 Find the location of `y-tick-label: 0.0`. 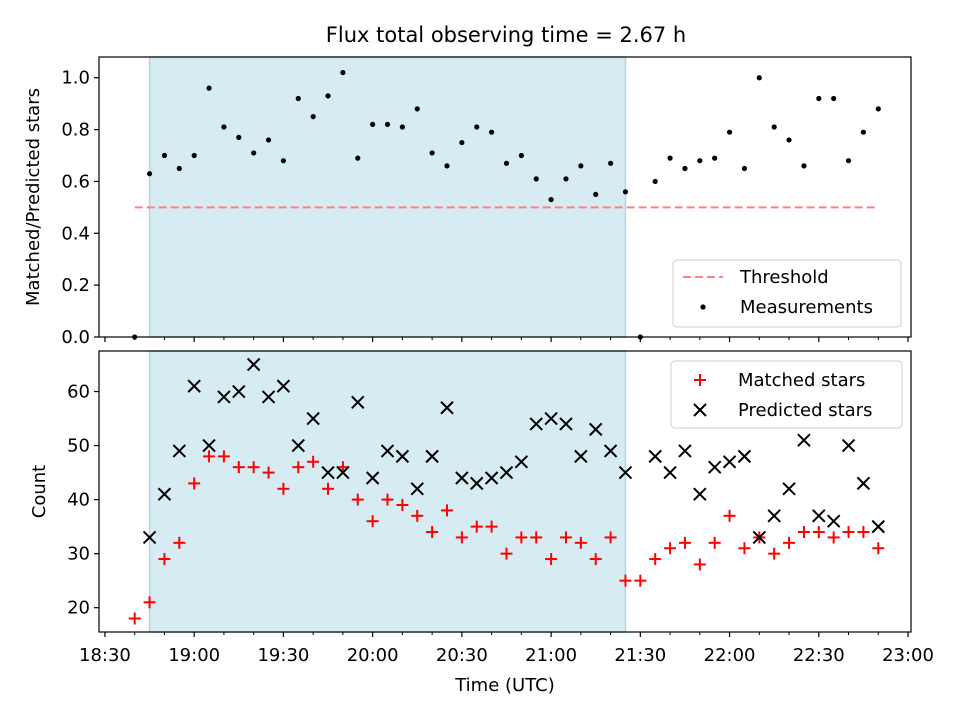

y-tick-label: 0.0 is located at coordinates (75, 337).